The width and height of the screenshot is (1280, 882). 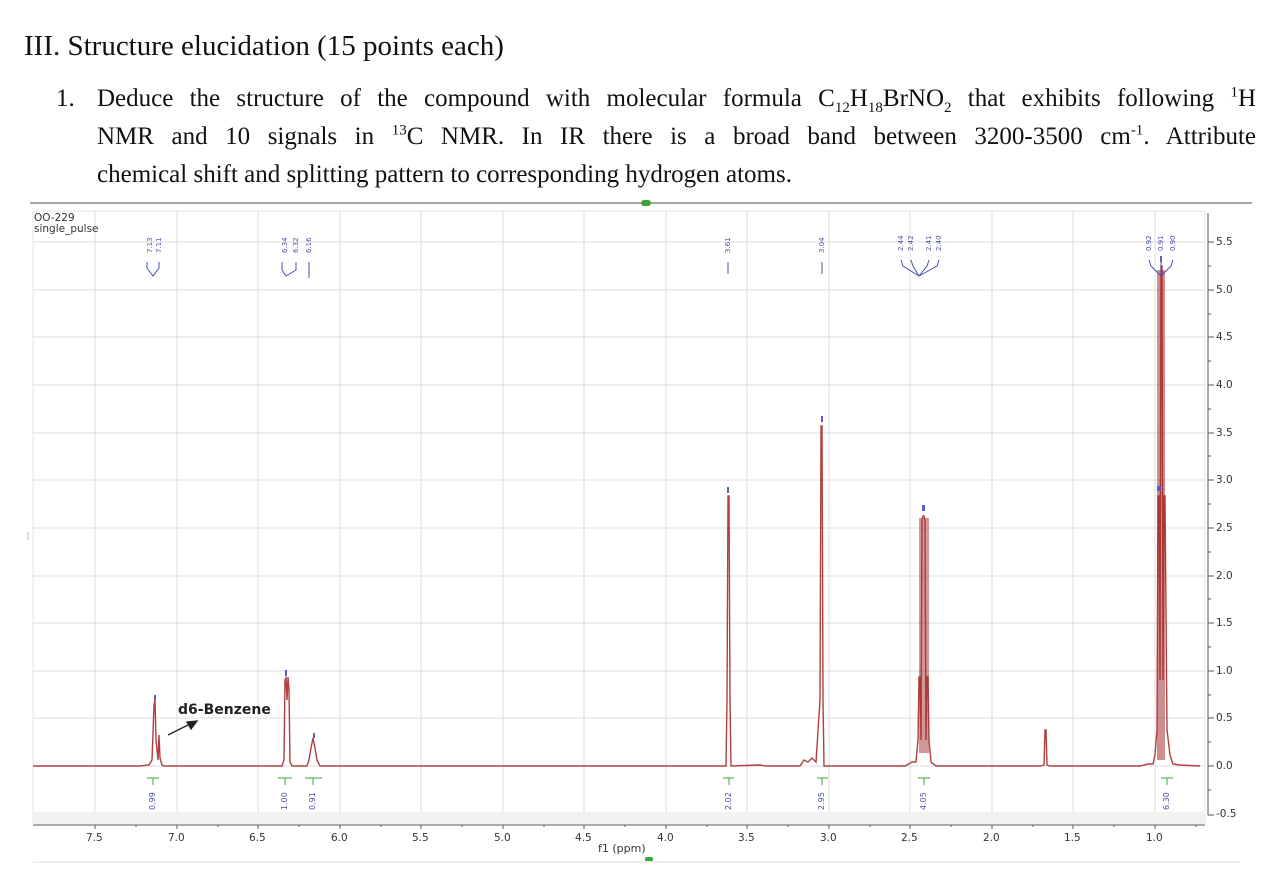 What do you see at coordinates (822, 245) in the screenshot?
I see `peak-label: 3.04` at bounding box center [822, 245].